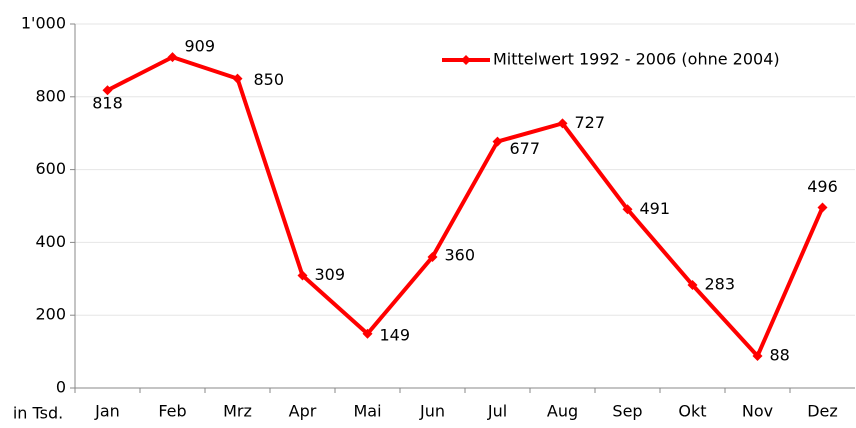 This screenshot has height=428, width=856. I want to click on data-label: 909, so click(200, 46).